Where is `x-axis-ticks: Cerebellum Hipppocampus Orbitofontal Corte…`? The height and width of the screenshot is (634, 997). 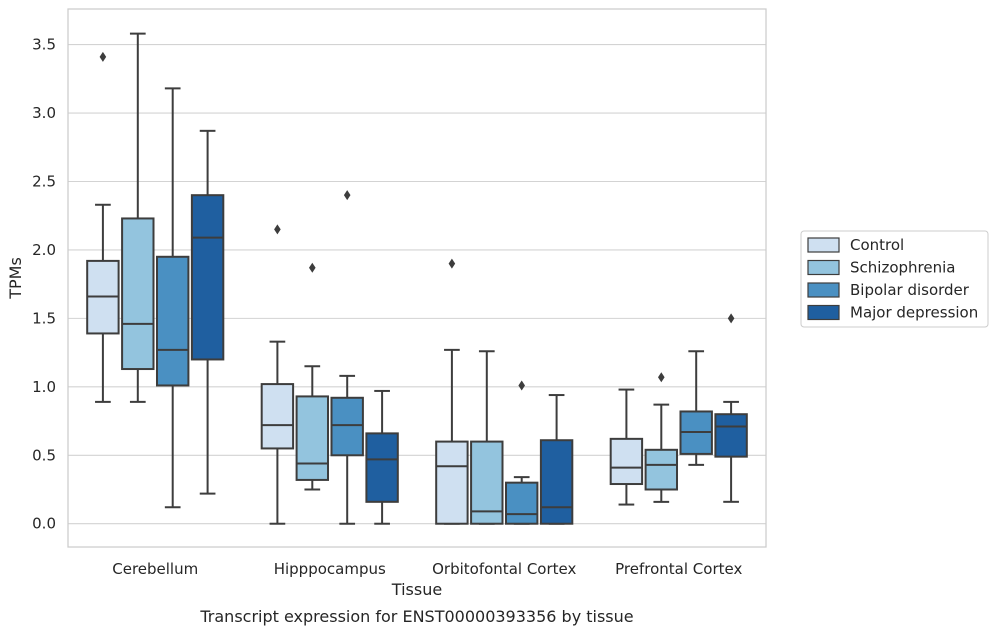 x-axis-ticks: Cerebellum Hipppocampus Orbitofontal Corte… is located at coordinates (427, 569).